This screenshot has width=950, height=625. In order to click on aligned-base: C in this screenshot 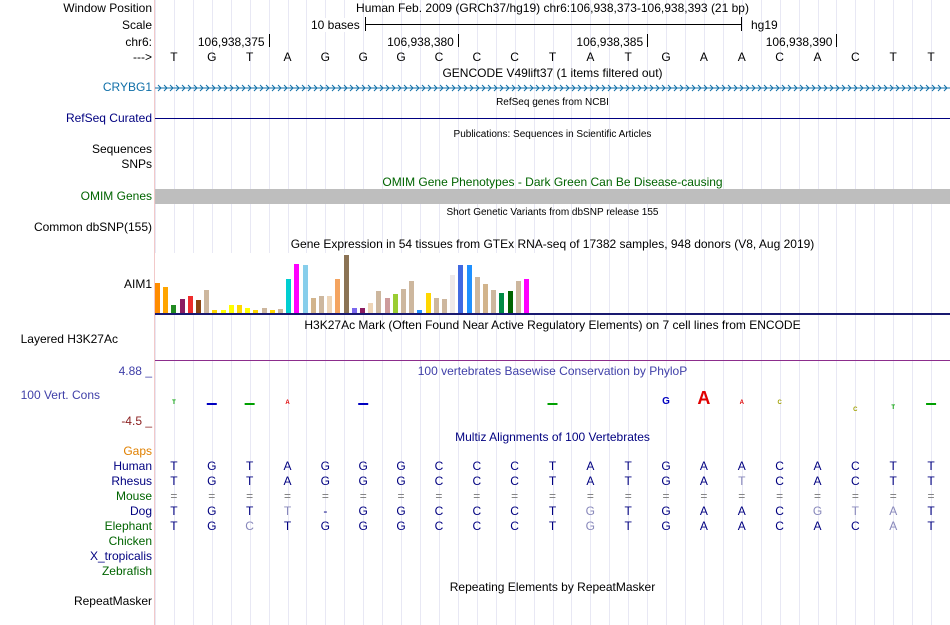, I will do `click(477, 511)`.